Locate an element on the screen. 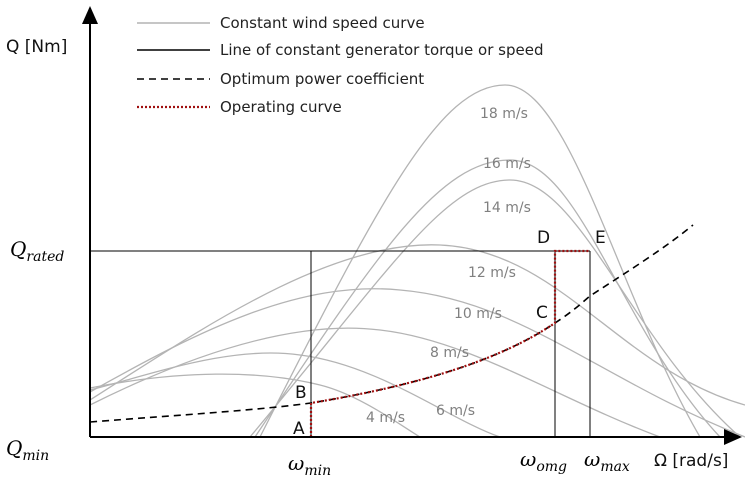 This screenshot has width=745, height=484. curve-label: 18 m/s is located at coordinates (504, 114).